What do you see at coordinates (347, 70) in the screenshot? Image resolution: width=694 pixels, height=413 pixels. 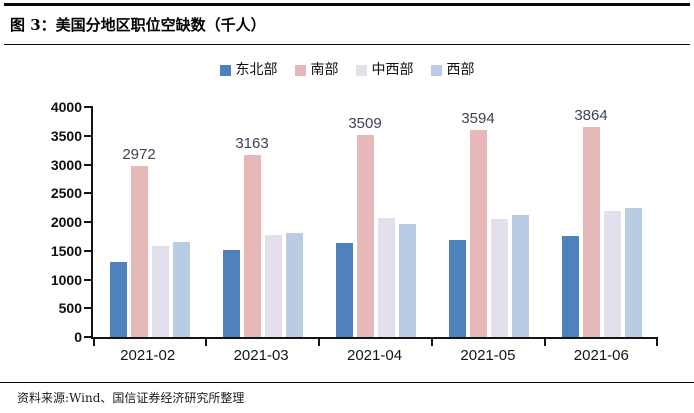 I see `chart-legend: 东北部 南部 中西部 西部` at bounding box center [347, 70].